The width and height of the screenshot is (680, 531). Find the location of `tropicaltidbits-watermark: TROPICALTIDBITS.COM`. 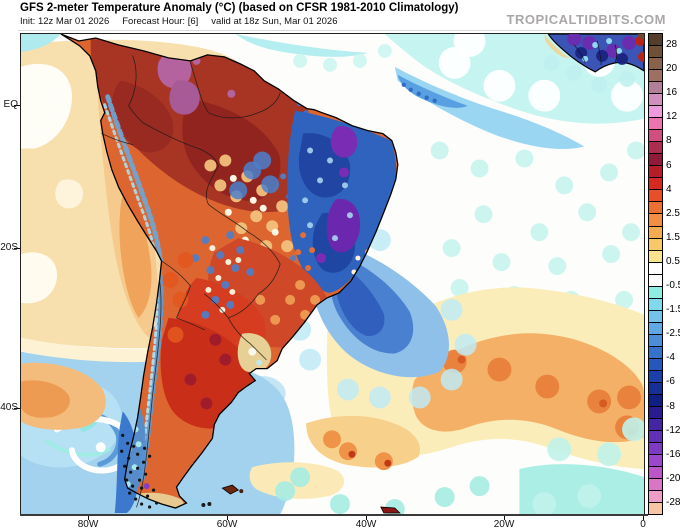

tropicaltidbits-watermark: TROPICALTIDBITS.COM is located at coordinates (586, 19).